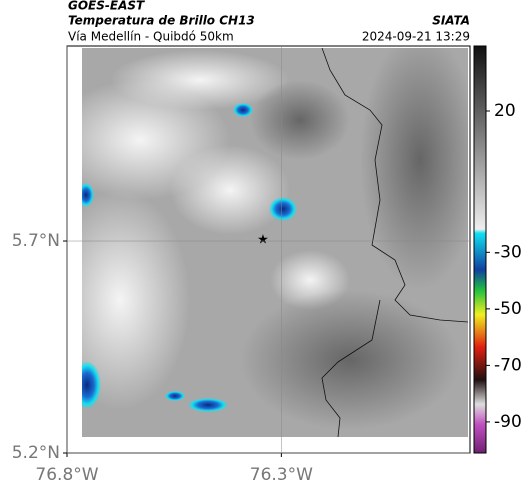  Describe the element at coordinates (161, 21) in the screenshot. I see `title: Temperatura de Brillo CH13` at that location.